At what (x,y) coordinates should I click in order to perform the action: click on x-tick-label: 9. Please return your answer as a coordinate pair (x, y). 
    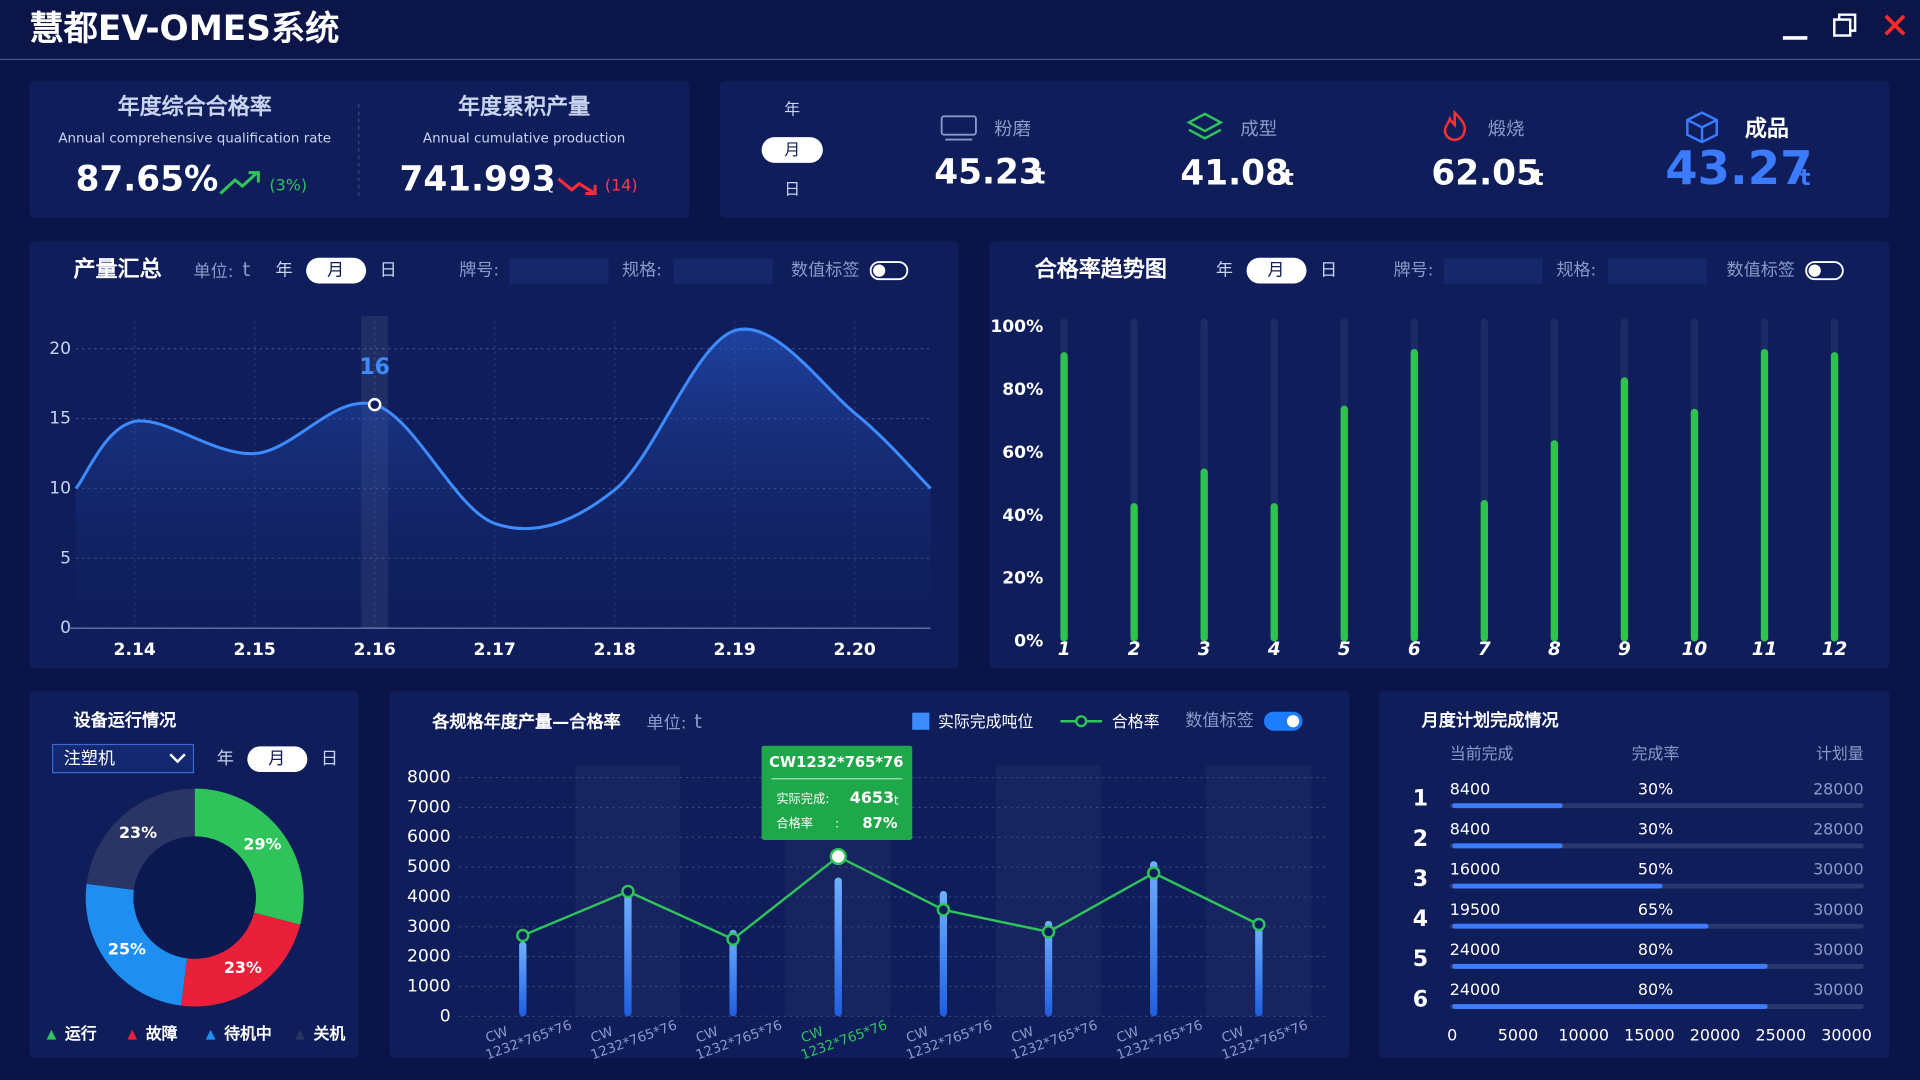
    Looking at the image, I should click on (1624, 649).